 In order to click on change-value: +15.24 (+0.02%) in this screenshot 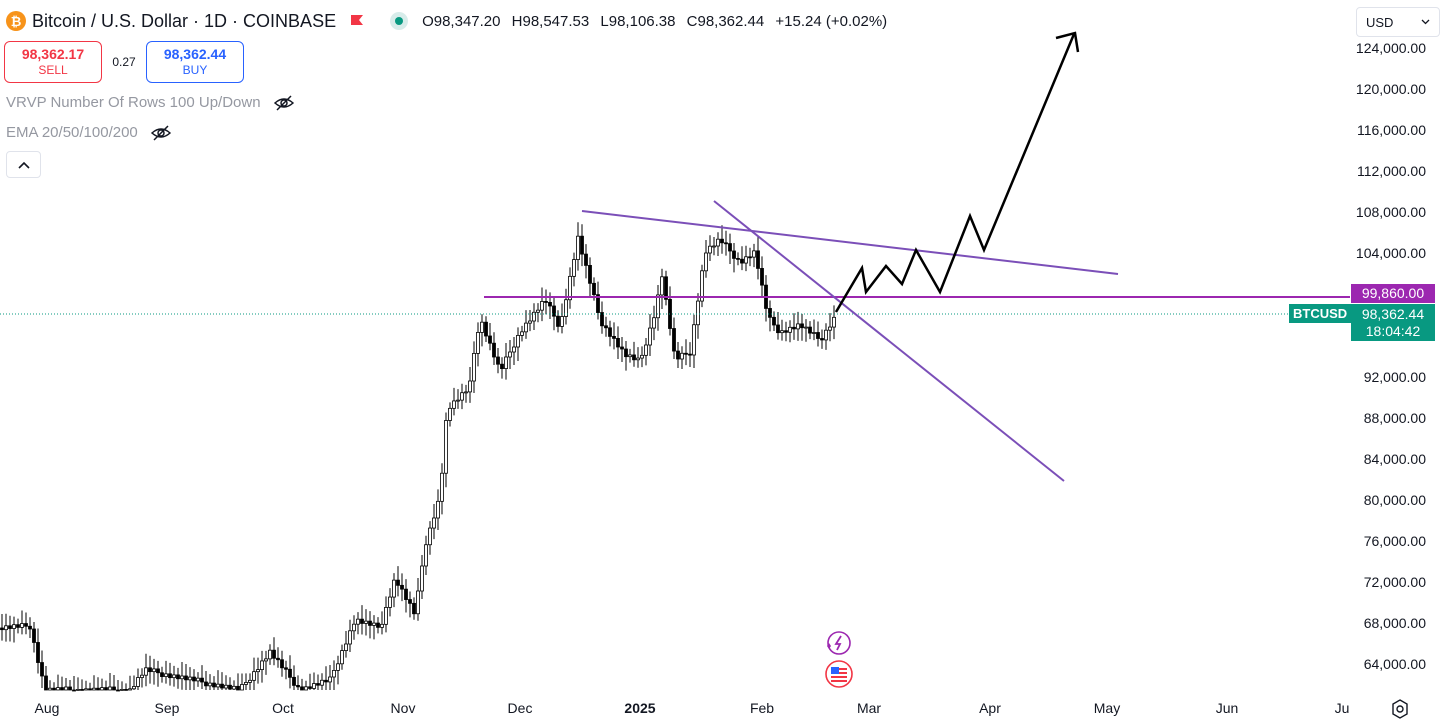, I will do `click(831, 21)`.